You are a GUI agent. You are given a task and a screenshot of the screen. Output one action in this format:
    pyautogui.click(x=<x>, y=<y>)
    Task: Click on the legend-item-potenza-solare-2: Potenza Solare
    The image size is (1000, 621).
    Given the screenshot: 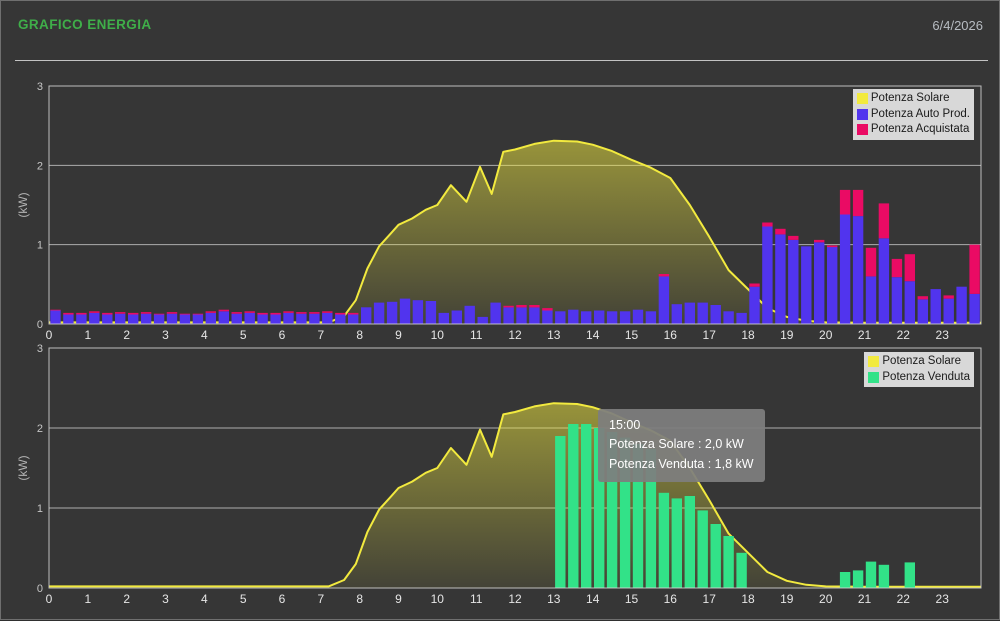 What is the action you would take?
    pyautogui.click(x=919, y=362)
    